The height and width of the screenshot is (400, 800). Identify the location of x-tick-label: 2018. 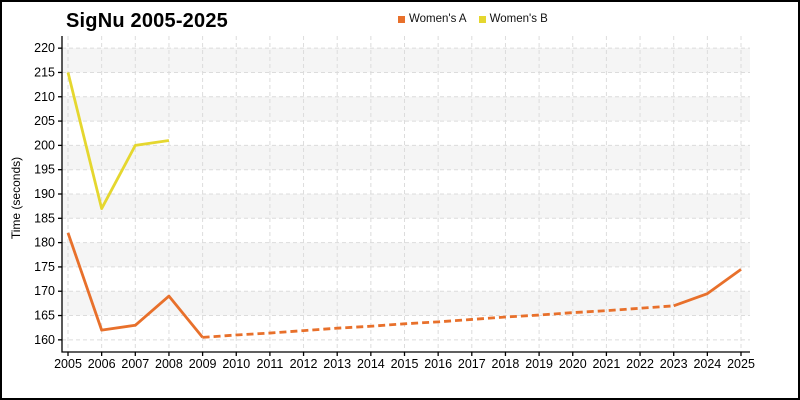
(506, 364).